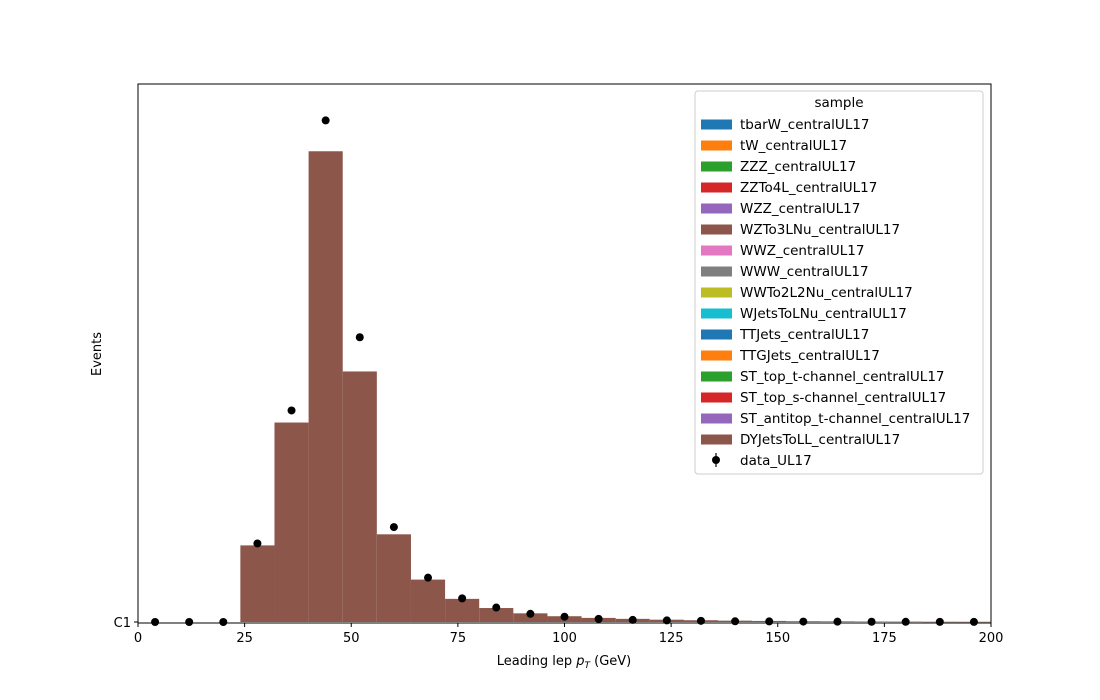  Describe the element at coordinates (838, 103) in the screenshot. I see `legend-title: sample` at that location.